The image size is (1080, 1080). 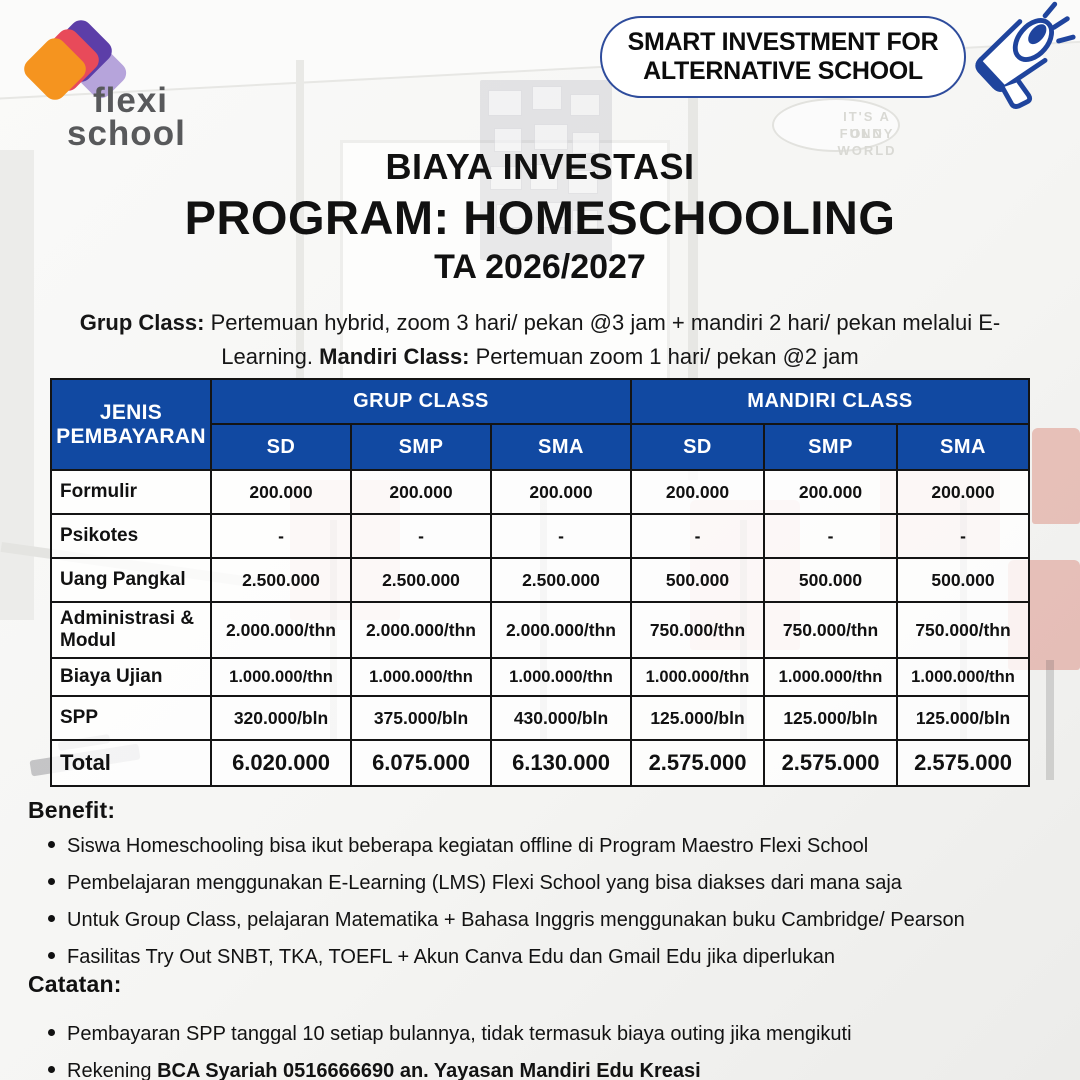 I want to click on catatan-heading: Catatan:, so click(x=75, y=984).